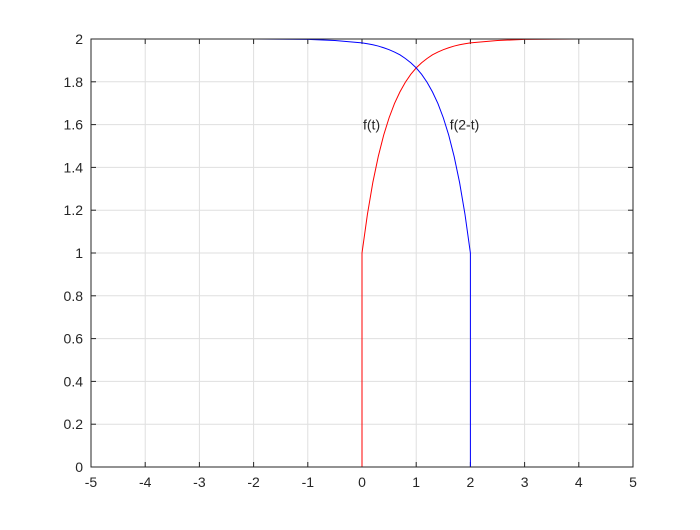 The image size is (700, 530). I want to click on x-tick-label: 1, so click(416, 482).